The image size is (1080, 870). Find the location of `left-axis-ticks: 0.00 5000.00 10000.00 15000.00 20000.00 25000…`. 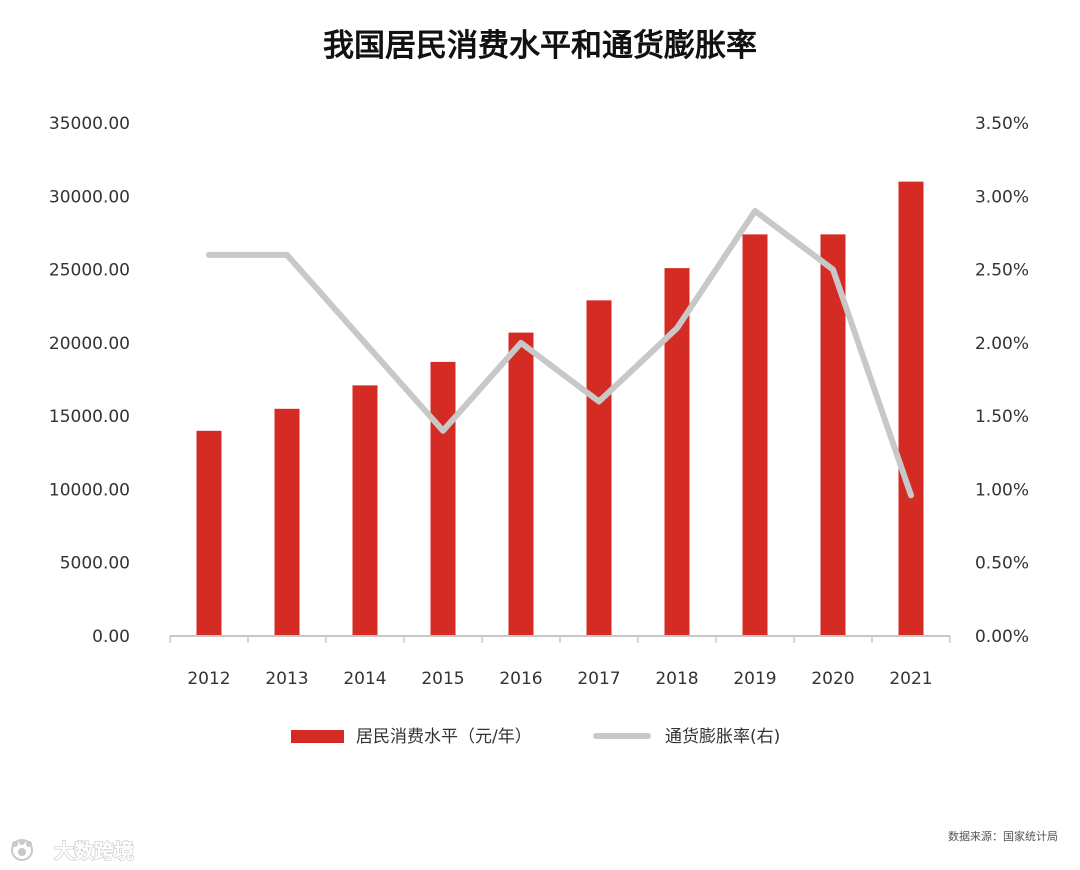

left-axis-ticks: 0.00 5000.00 10000.00 15000.00 20000.00 25000… is located at coordinates (89, 380).